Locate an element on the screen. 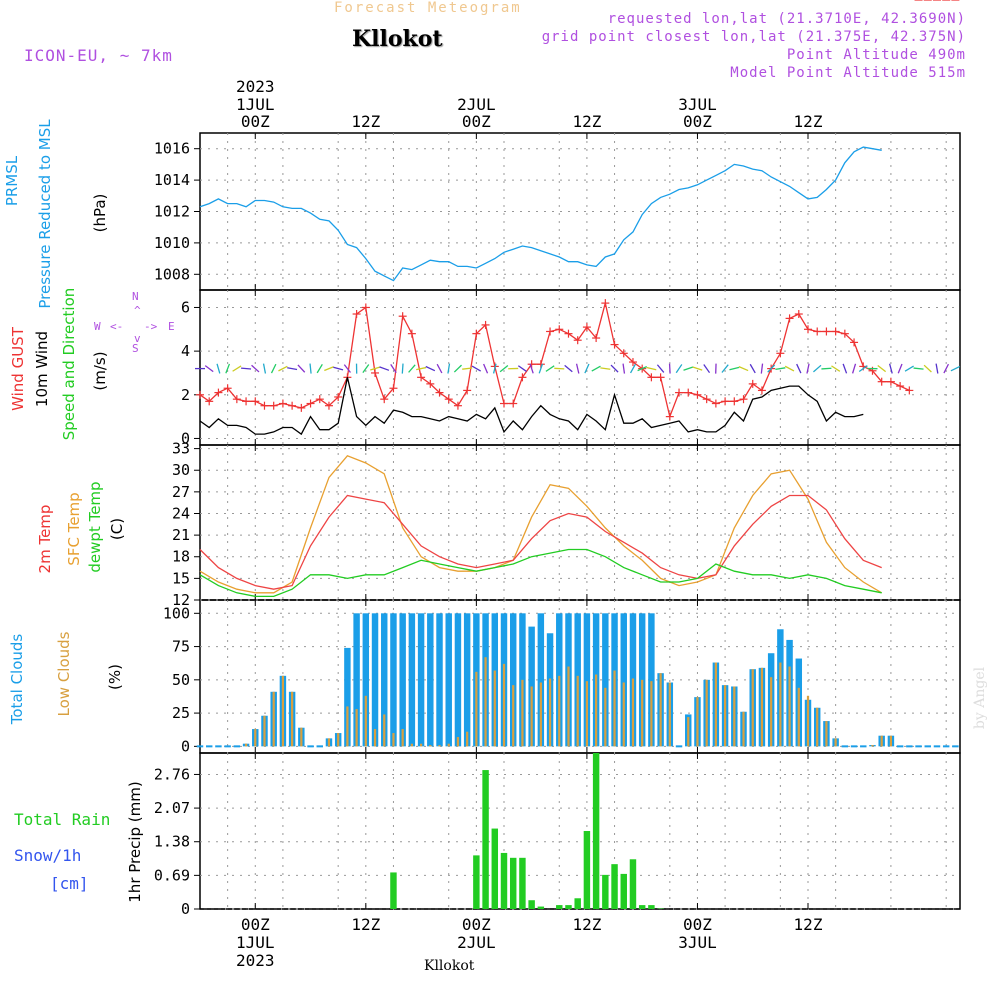 Image resolution: width=1000 pixels, height=1000 pixels. y-tick-label: 12 is located at coordinates (181, 600).